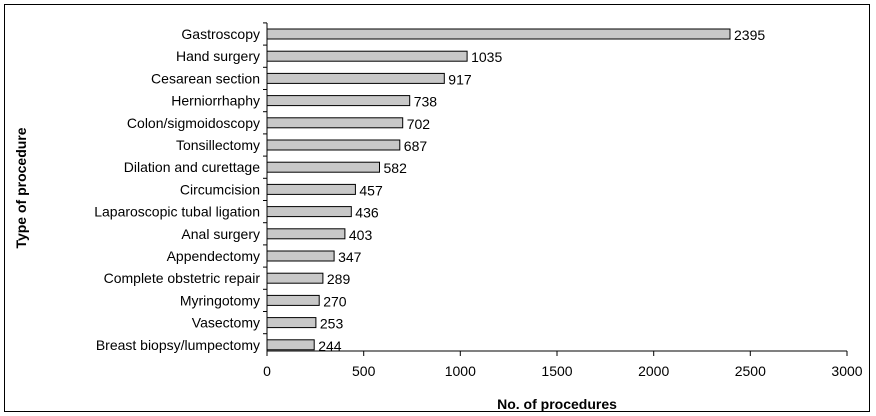 The height and width of the screenshot is (416, 876). What do you see at coordinates (416, 146) in the screenshot?
I see `value-label-5: 687` at bounding box center [416, 146].